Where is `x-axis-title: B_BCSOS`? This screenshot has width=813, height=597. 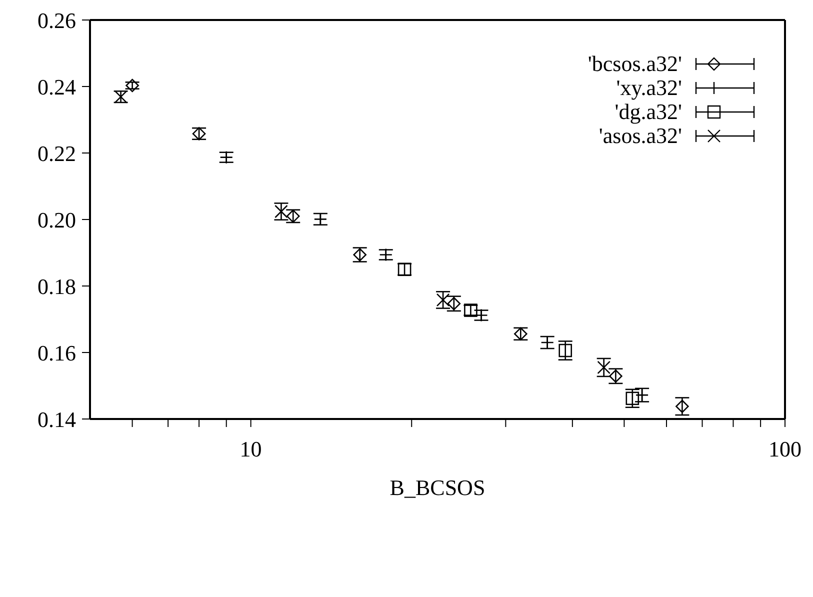
x-axis-title: B_BCSOS is located at coordinates (438, 487).